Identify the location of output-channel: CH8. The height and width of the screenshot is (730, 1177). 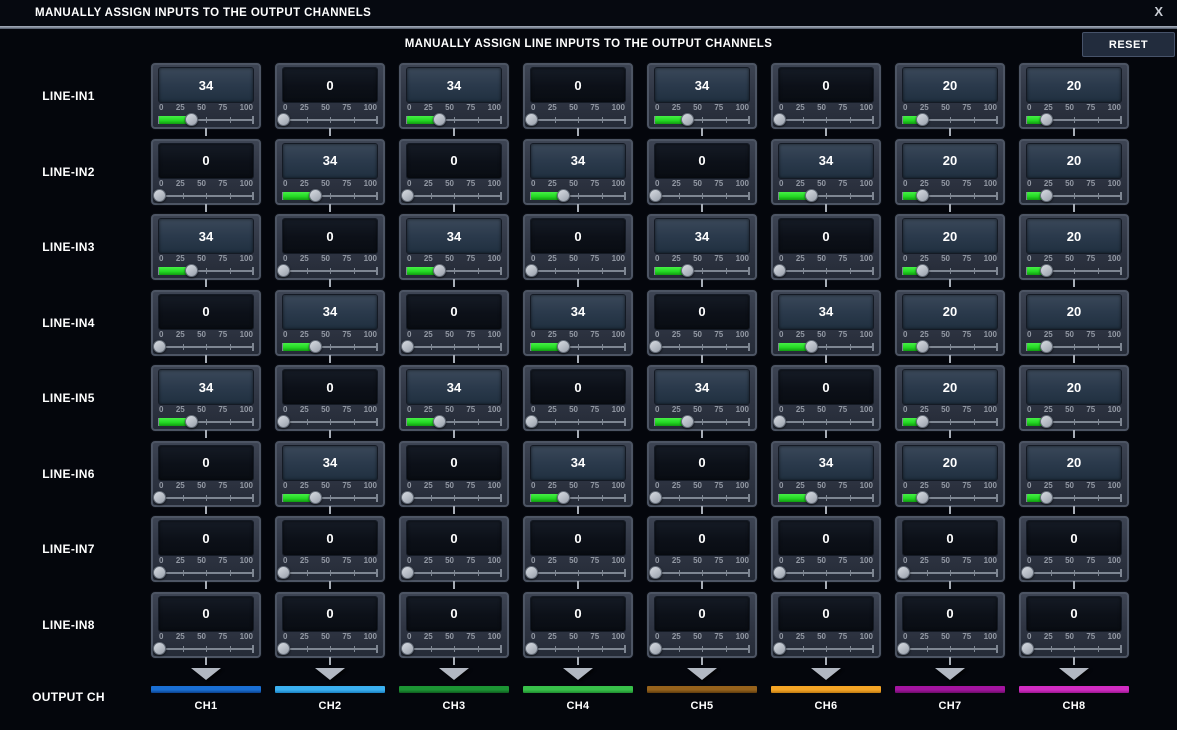
(1074, 689).